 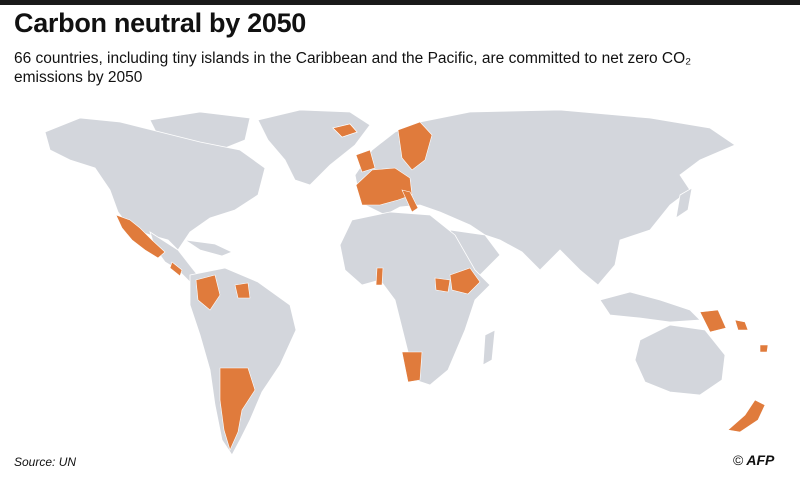 What do you see at coordinates (379, 276) in the screenshot?
I see `country-west-africa` at bounding box center [379, 276].